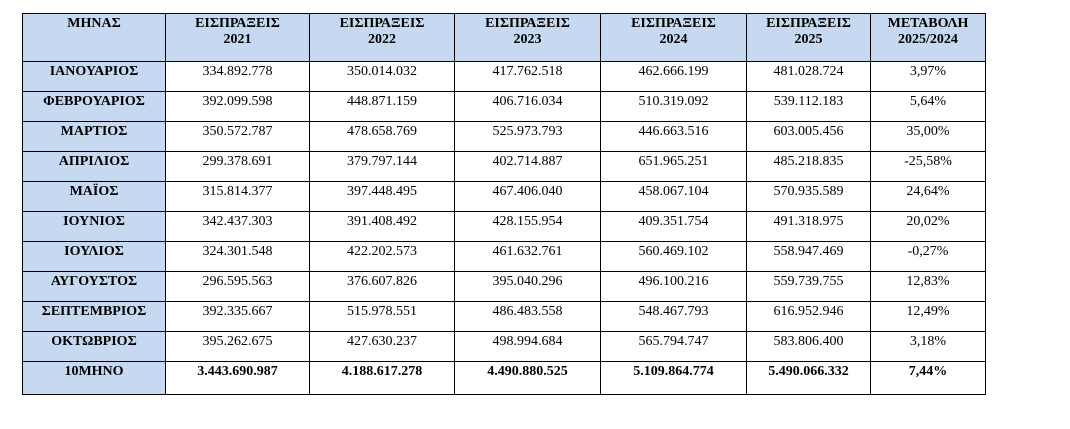 This screenshot has height=429, width=1070. Describe the element at coordinates (928, 196) in the screenshot. I see `cell-change: 24,64%` at that location.